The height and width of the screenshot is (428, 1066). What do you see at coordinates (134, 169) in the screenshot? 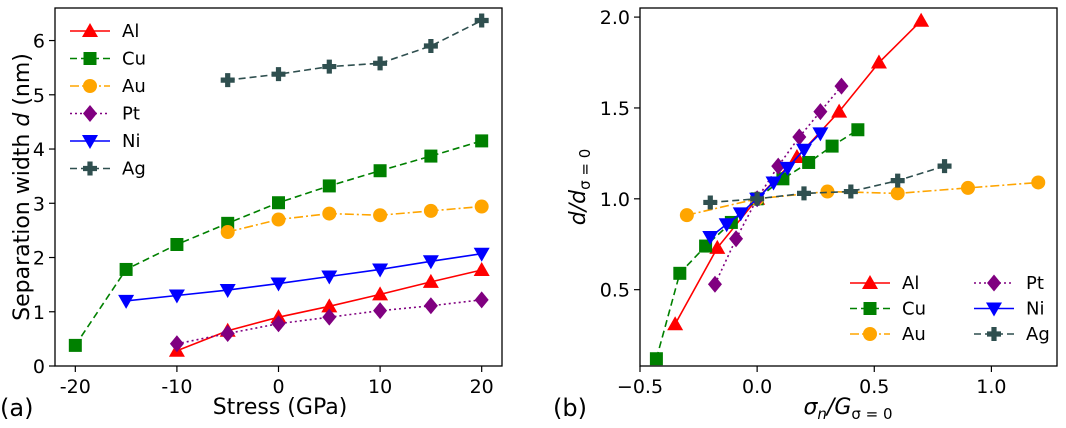
I see `panel-a-legend-label: Ag` at bounding box center [134, 169].